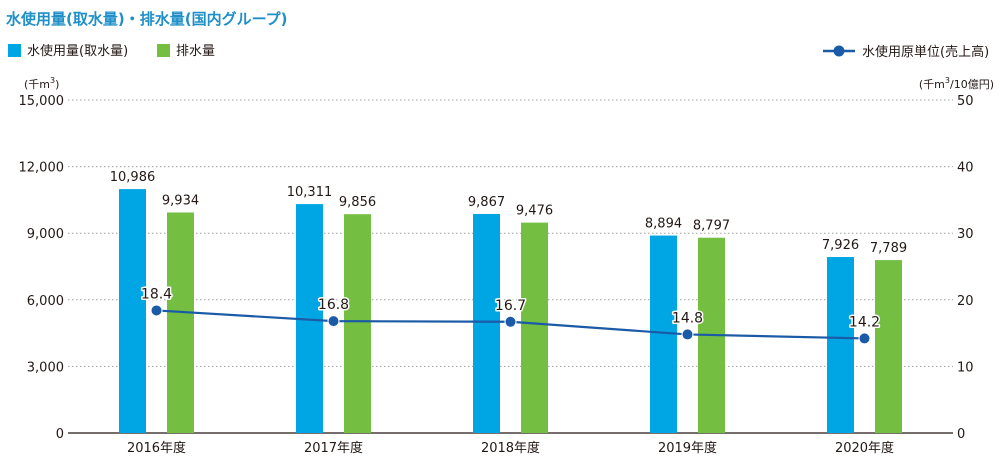  Describe the element at coordinates (147, 19) in the screenshot. I see `chart-title: 水使用量(取水量)・排水量(国内グループ)` at that location.